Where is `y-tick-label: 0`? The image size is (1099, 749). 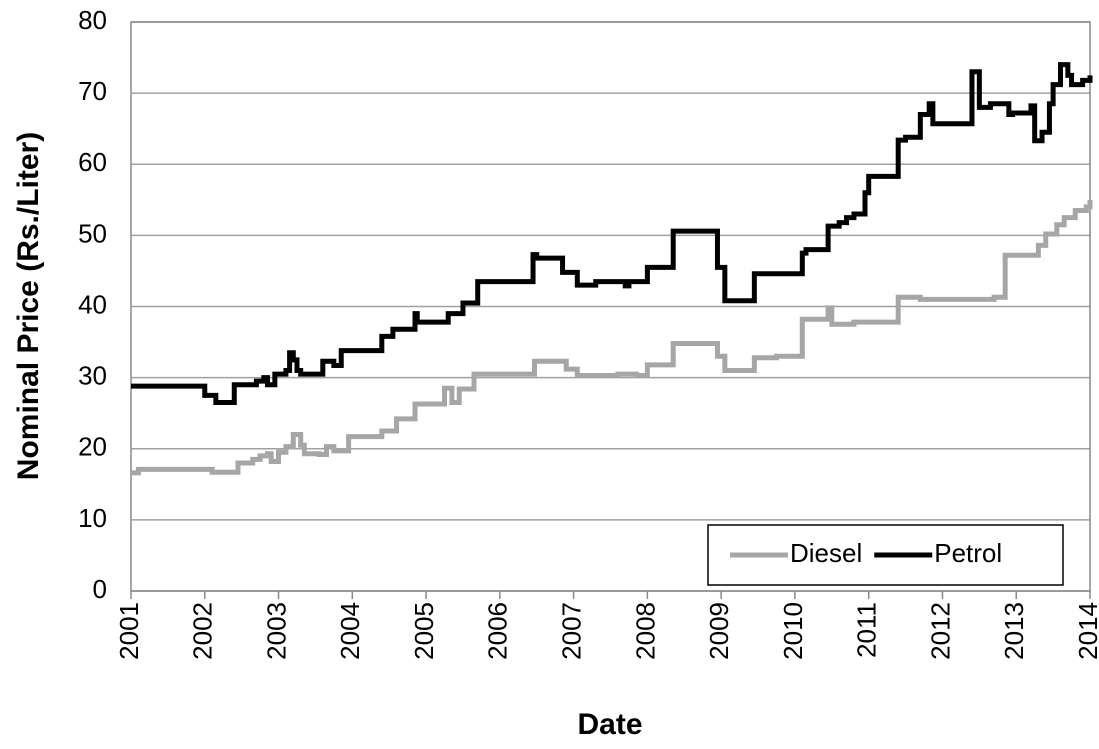 y-tick-label: 0 is located at coordinates (100, 589).